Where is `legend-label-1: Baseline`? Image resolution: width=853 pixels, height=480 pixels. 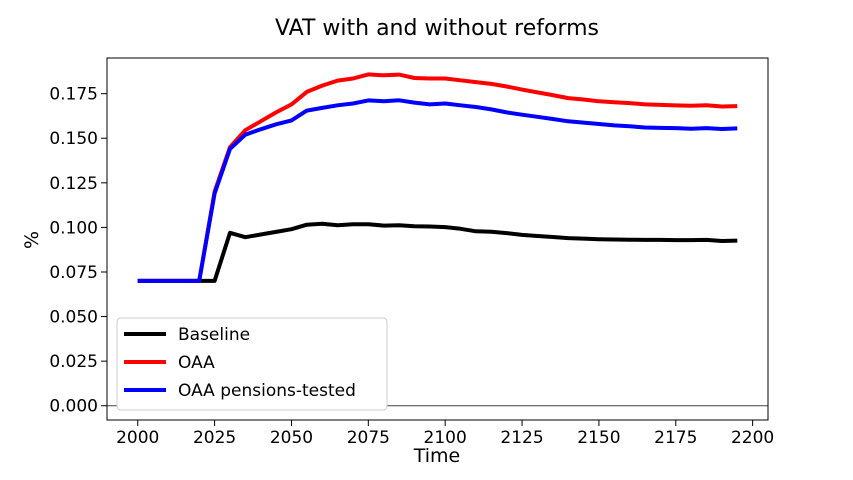
legend-label-1: Baseline is located at coordinates (214, 335).